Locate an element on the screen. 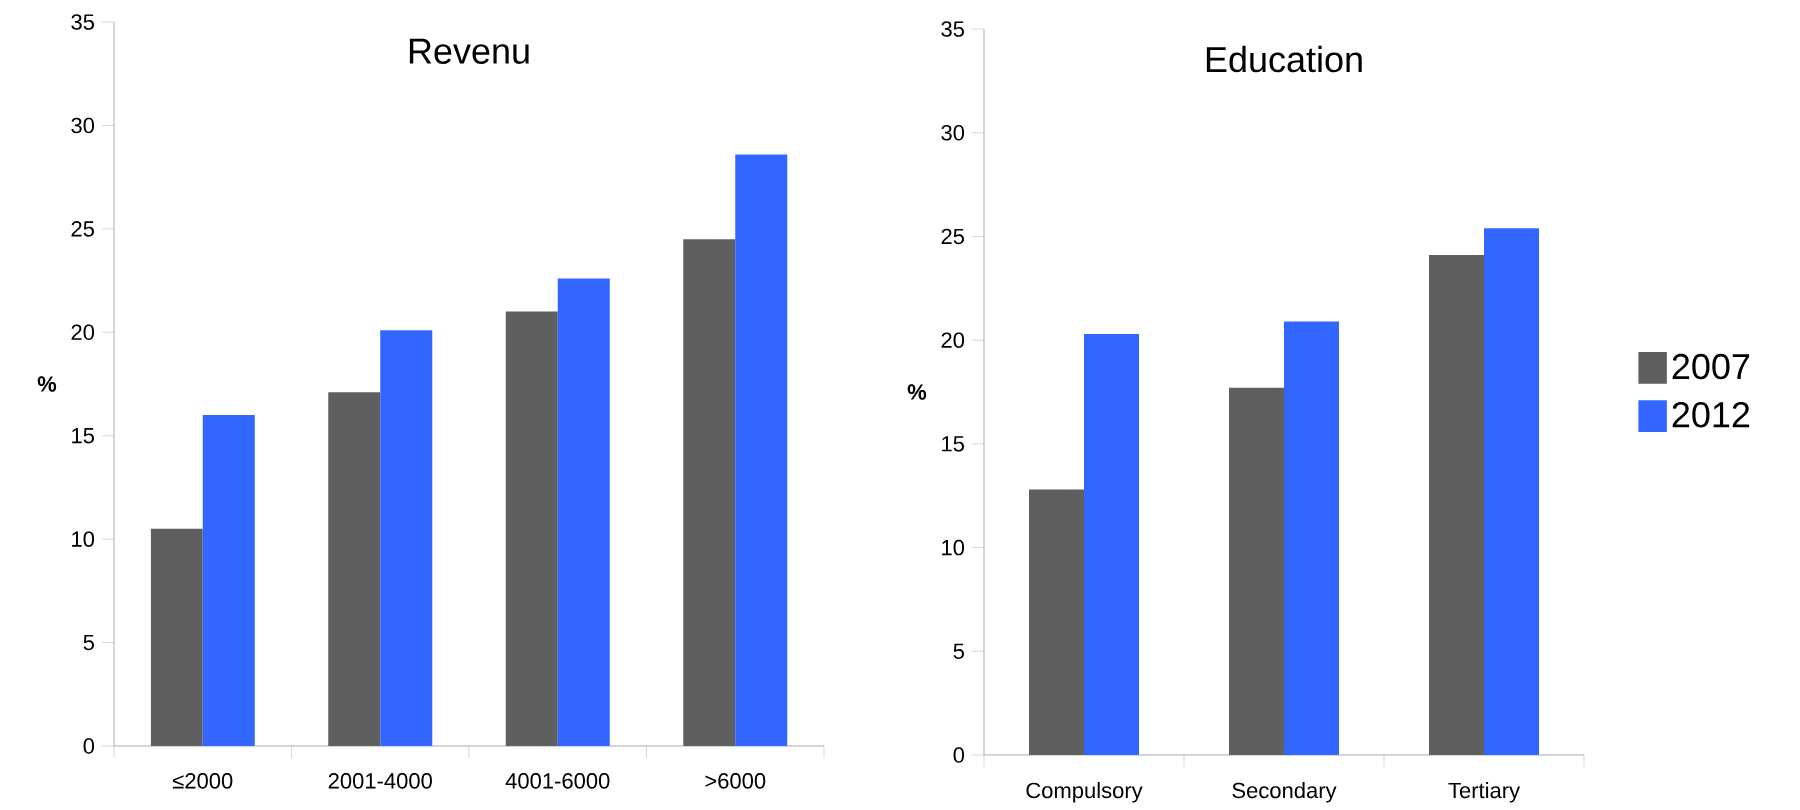 The height and width of the screenshot is (810, 1800). x-tick-label: 4001-6000 is located at coordinates (557, 781).